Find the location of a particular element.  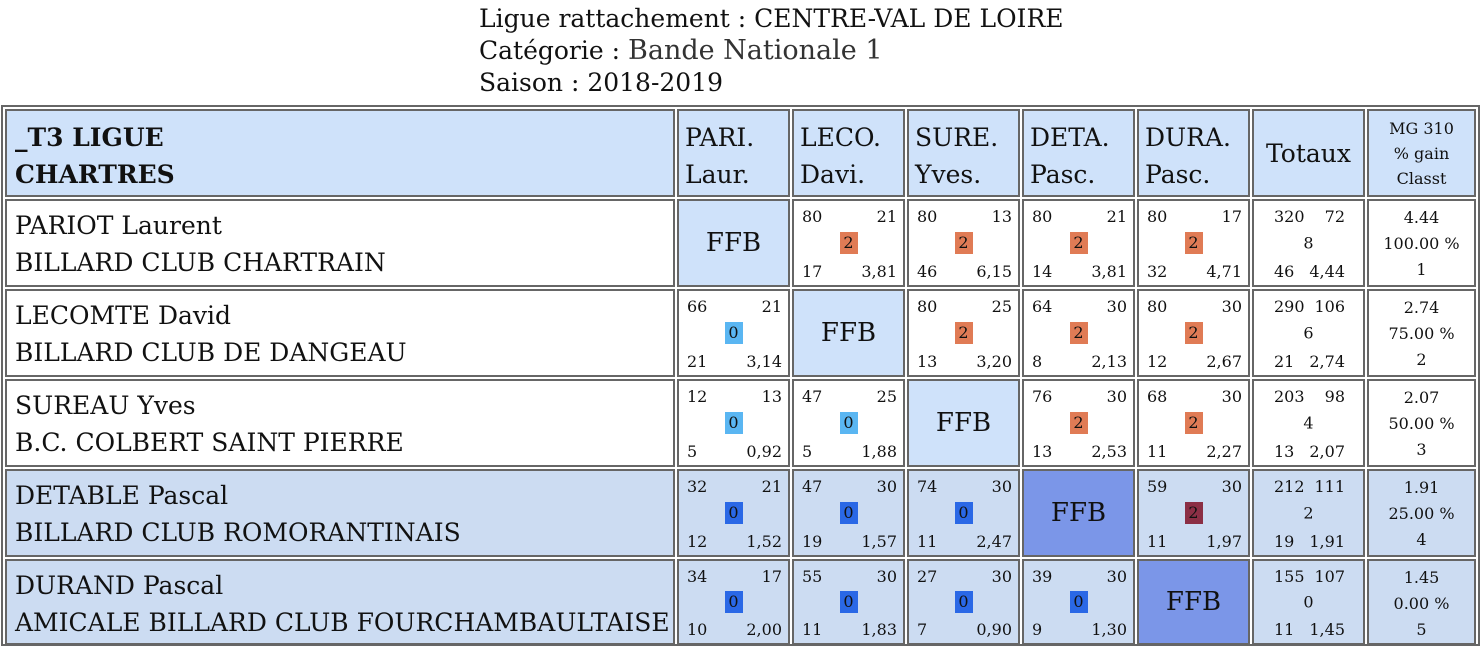

match-cell: 80 21 2 14 3,81 is located at coordinates (1078, 243).